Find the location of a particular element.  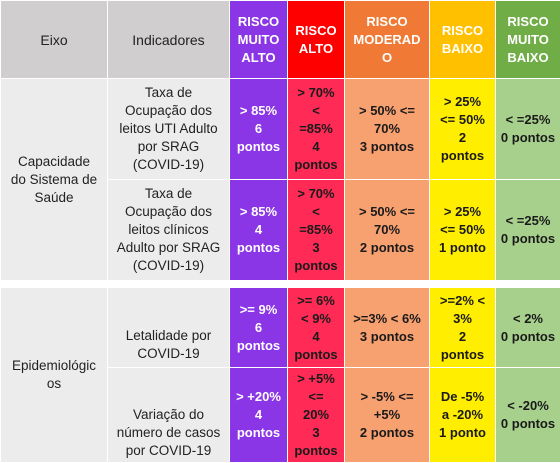

indicador-variacao: Variação do número de casos por COVID-19 is located at coordinates (169, 415).